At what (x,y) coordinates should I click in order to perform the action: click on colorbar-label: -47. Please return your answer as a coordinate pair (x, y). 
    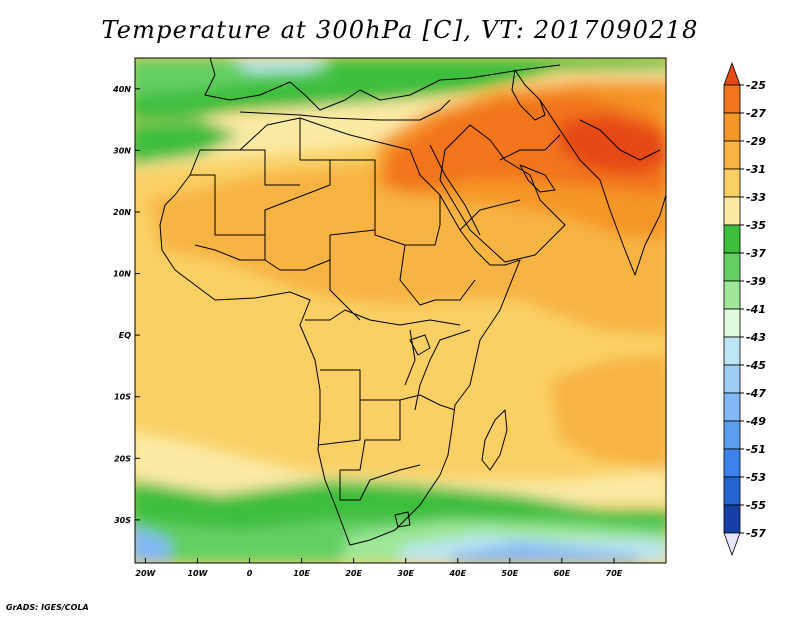
    Looking at the image, I should click on (756, 393).